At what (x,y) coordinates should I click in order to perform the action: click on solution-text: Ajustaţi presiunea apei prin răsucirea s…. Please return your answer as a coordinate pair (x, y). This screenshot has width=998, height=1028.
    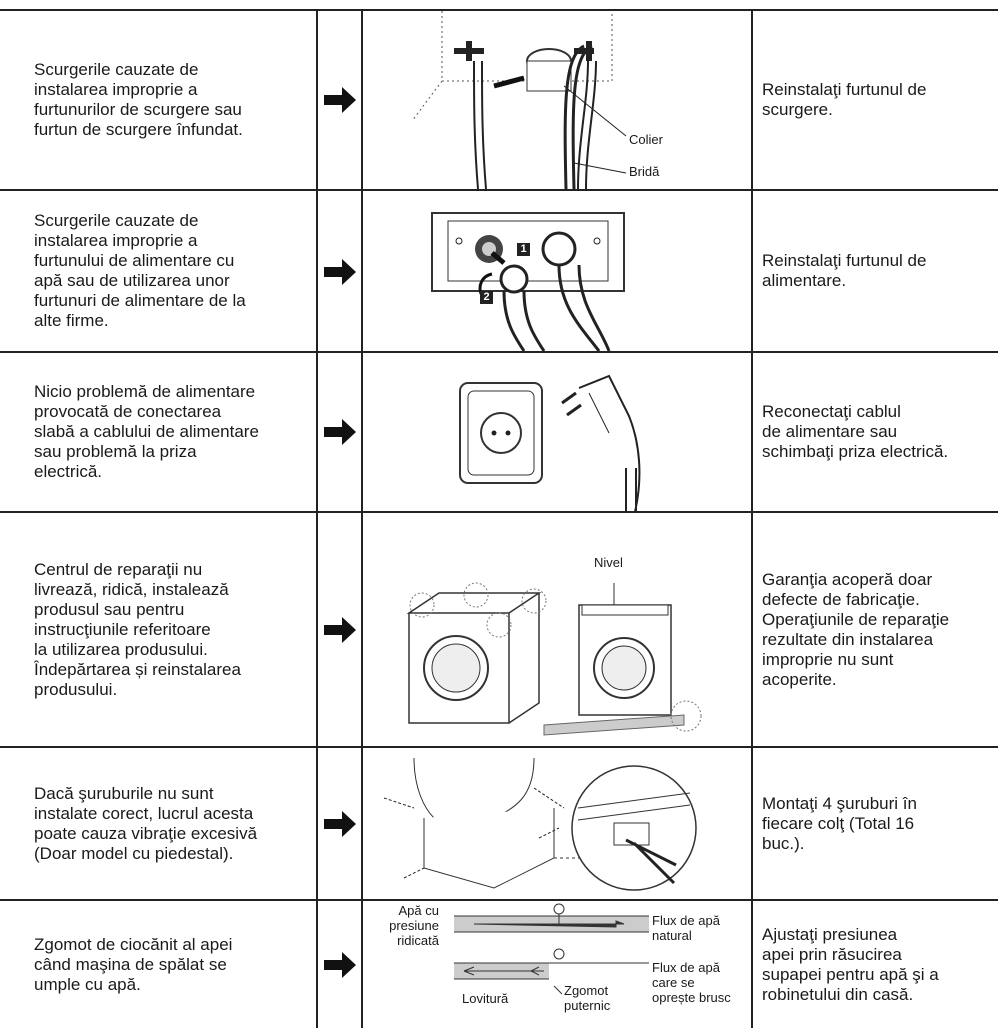
    Looking at the image, I should click on (850, 964).